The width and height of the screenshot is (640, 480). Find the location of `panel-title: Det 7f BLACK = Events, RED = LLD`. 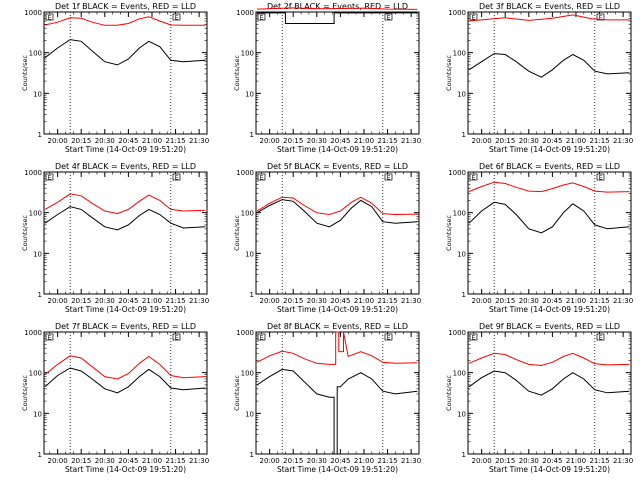

panel-title: Det 7f BLACK = Events, RED = LLD is located at coordinates (125, 326).